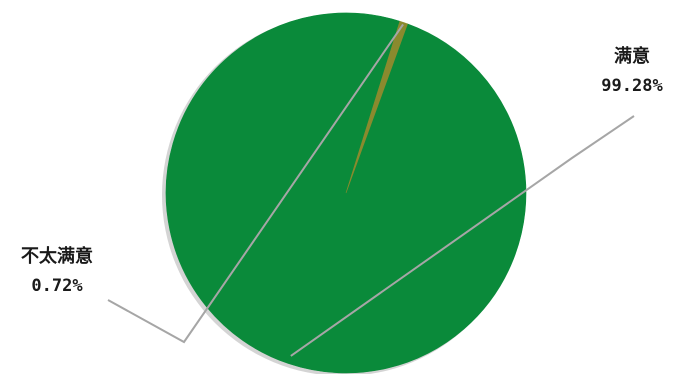 This screenshot has height=378, width=684. What do you see at coordinates (632, 56) in the screenshot?
I see `label-satisfied-name: 满意` at bounding box center [632, 56].